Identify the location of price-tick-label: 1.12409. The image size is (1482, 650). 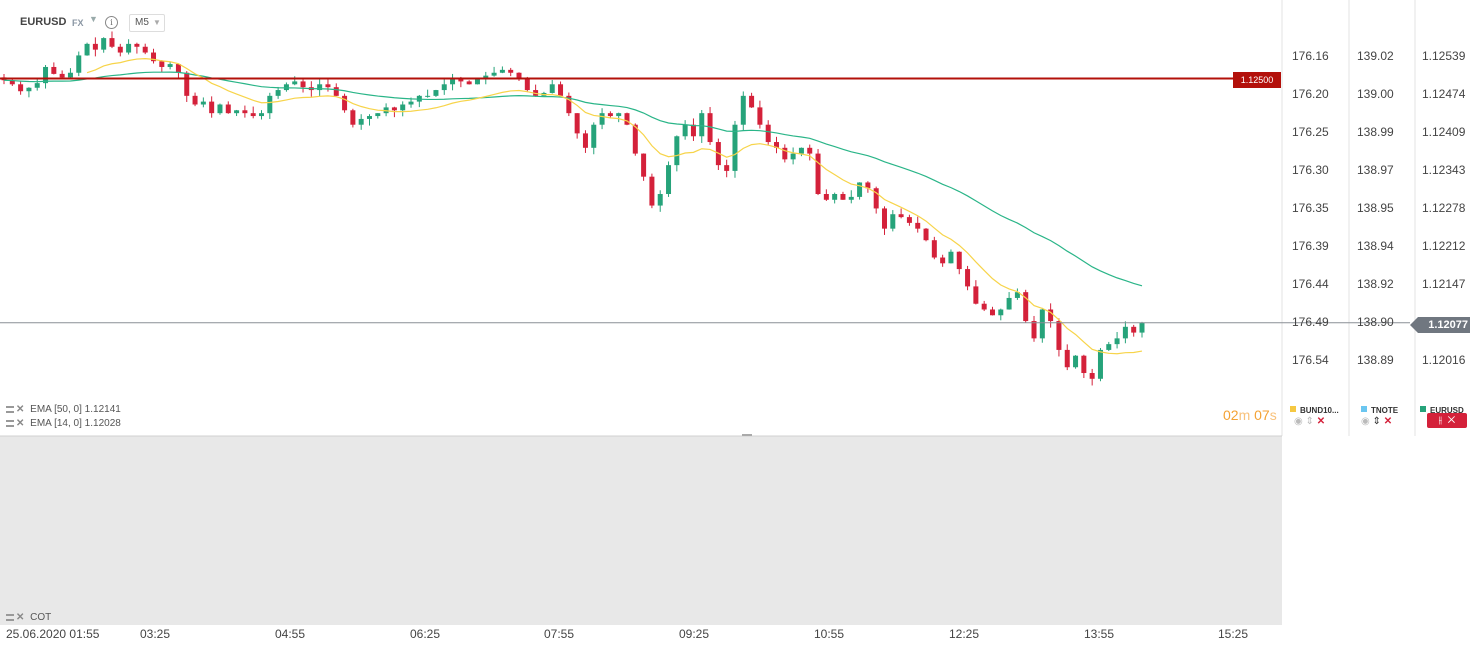
(1444, 132).